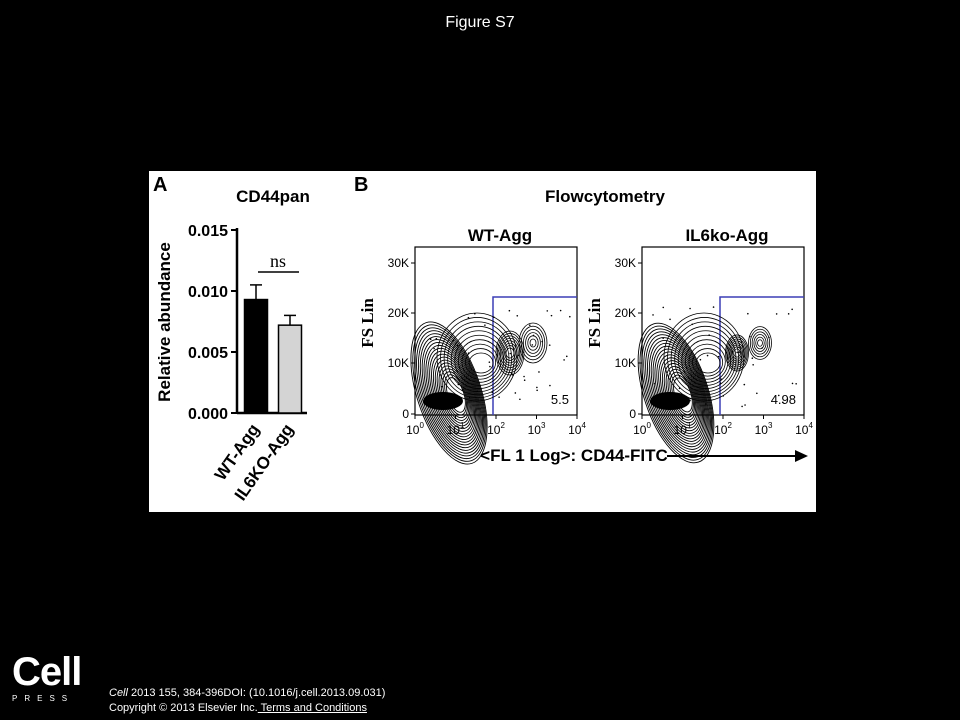 This screenshot has height=720, width=960. I want to click on y-tick-label: 0.005, so click(208, 353).